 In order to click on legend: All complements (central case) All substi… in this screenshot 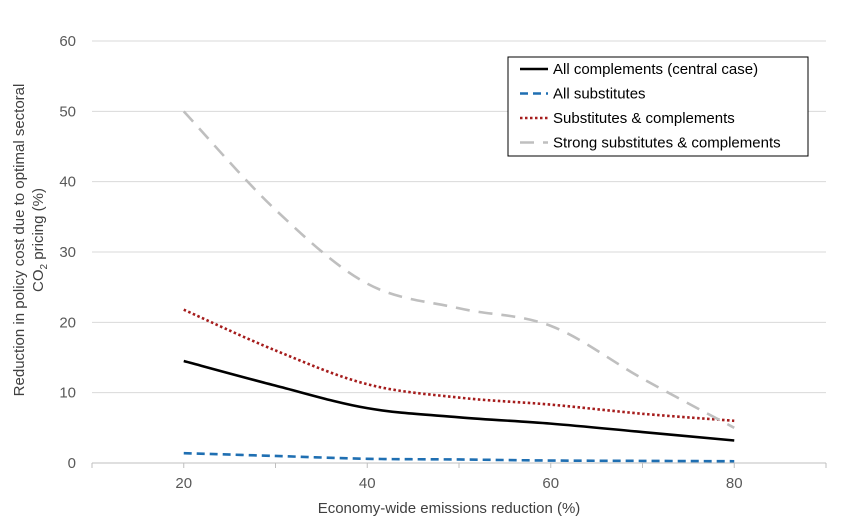, I will do `click(658, 106)`.